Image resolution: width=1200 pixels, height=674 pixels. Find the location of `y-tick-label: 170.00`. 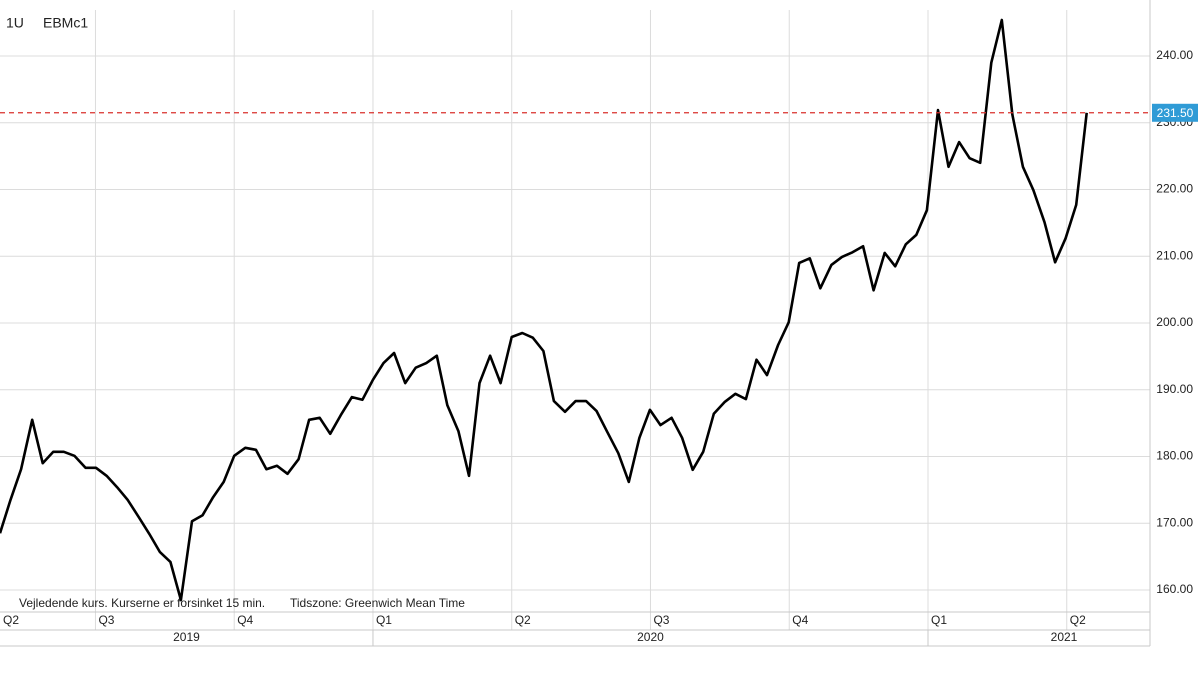

y-tick-label: 170.00 is located at coordinates (1174, 522).